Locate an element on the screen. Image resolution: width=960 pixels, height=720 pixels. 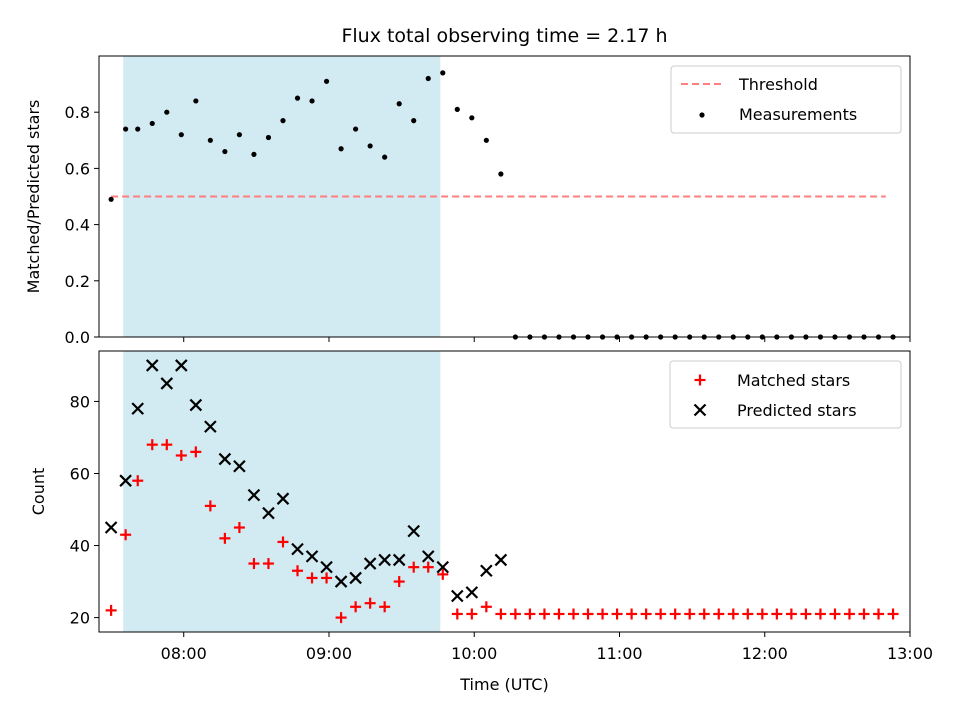
bottom-legend: Matched stars Predicted stars is located at coordinates (785, 394).